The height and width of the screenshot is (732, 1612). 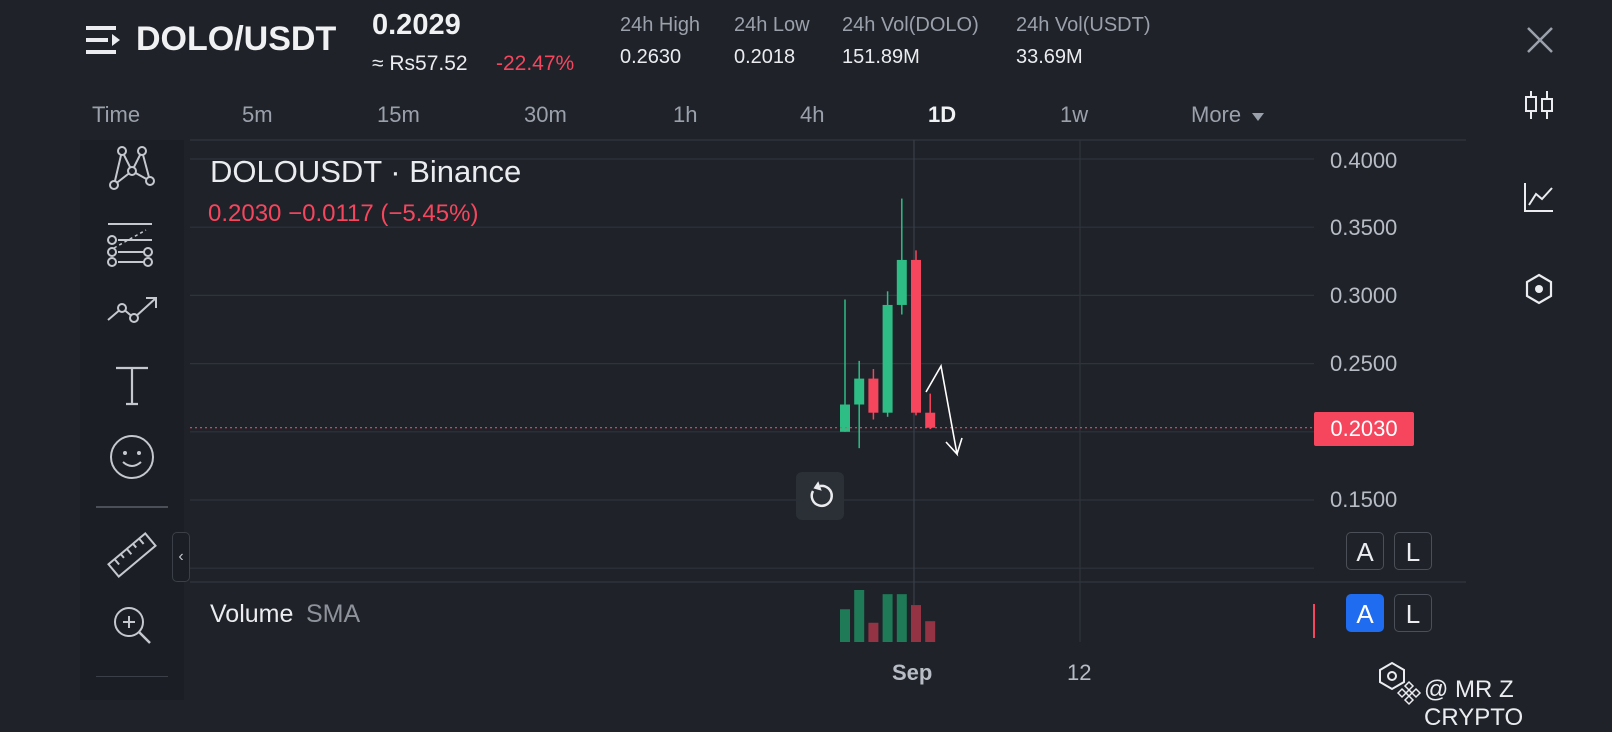 I want to click on ruler-icon, so click(x=132, y=555).